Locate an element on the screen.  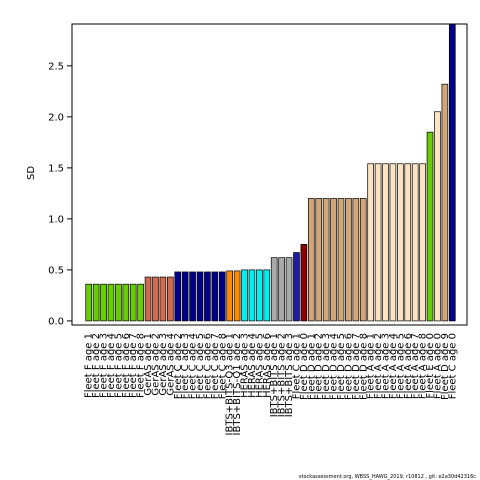
x-tick-label: Fleet F age 1 is located at coordinates (89, 365).